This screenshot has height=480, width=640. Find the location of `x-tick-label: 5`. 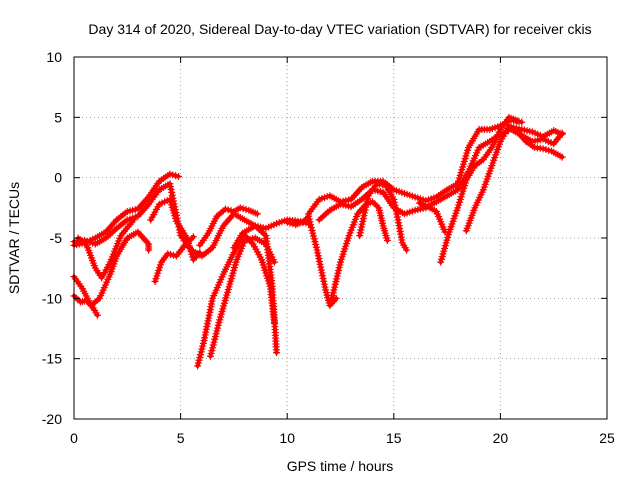

x-tick-label: 5 is located at coordinates (181, 438).